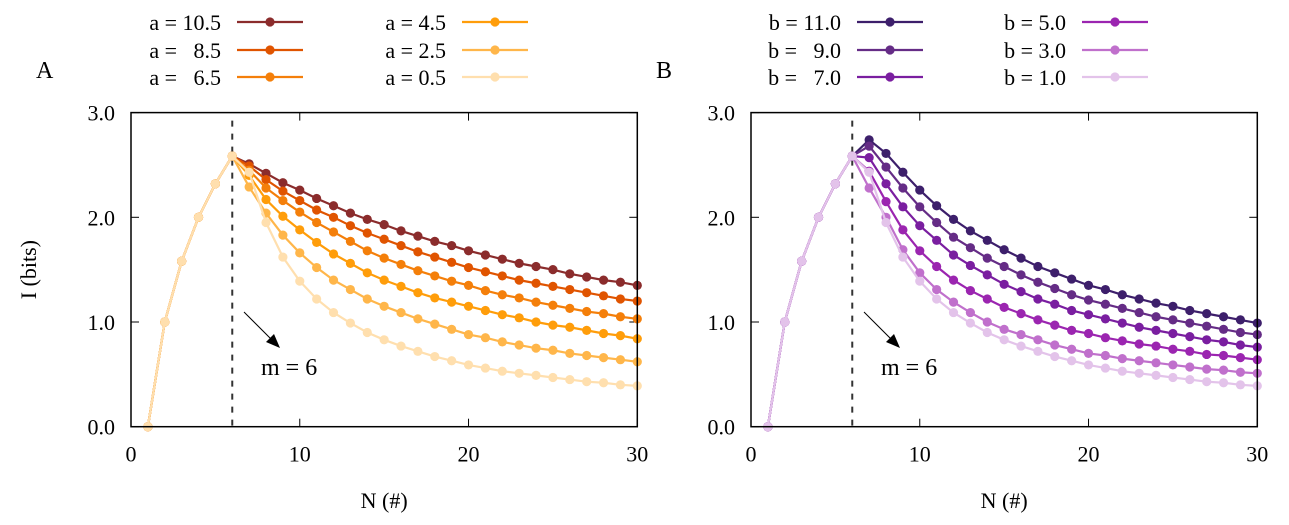 This screenshot has width=1289, height=525. I want to click on legend-item: a = 0.5, so click(456, 77).